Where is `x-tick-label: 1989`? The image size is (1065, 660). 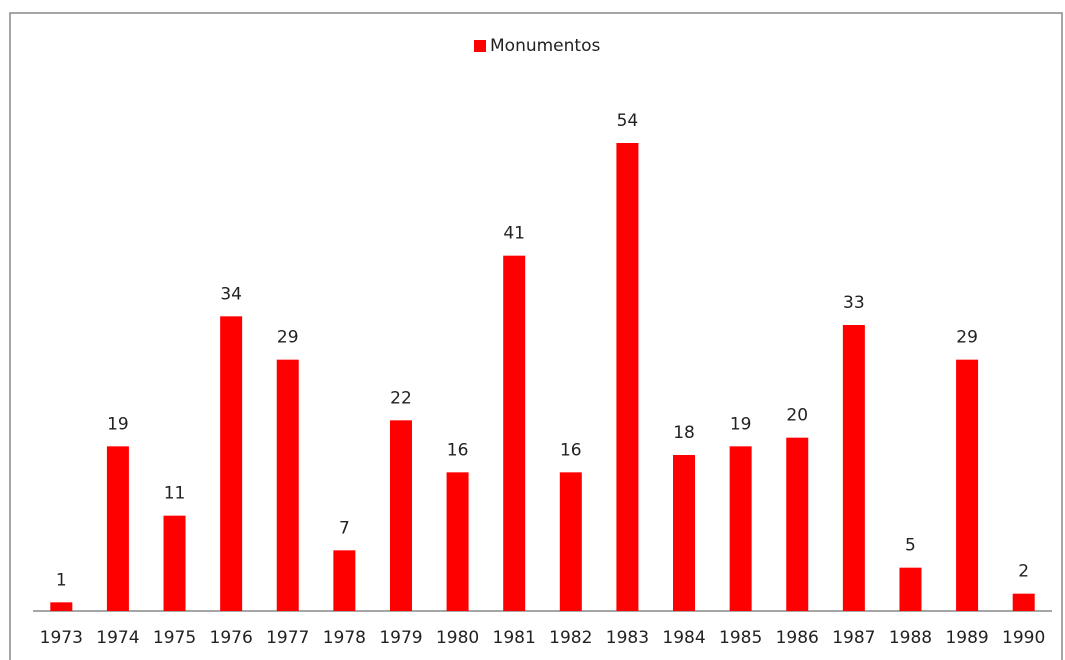 x-tick-label: 1989 is located at coordinates (966, 638).